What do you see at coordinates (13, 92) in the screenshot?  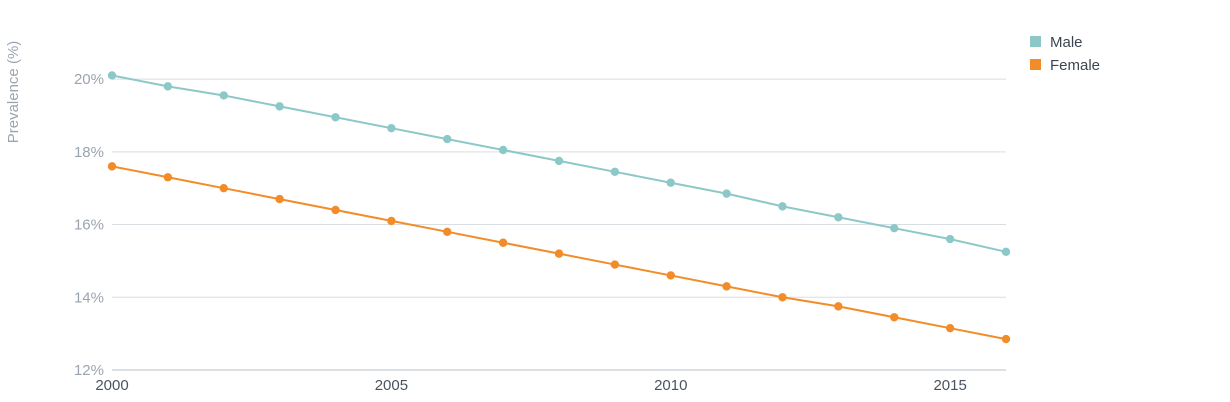 I see `y-axis-label: Prevalence (%)` at bounding box center [13, 92].